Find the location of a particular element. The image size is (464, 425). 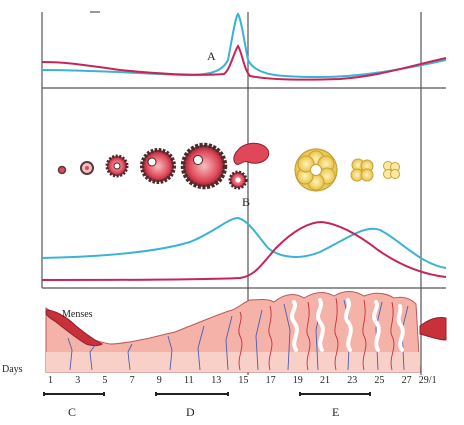

bracket-C is located at coordinates (74, 394).